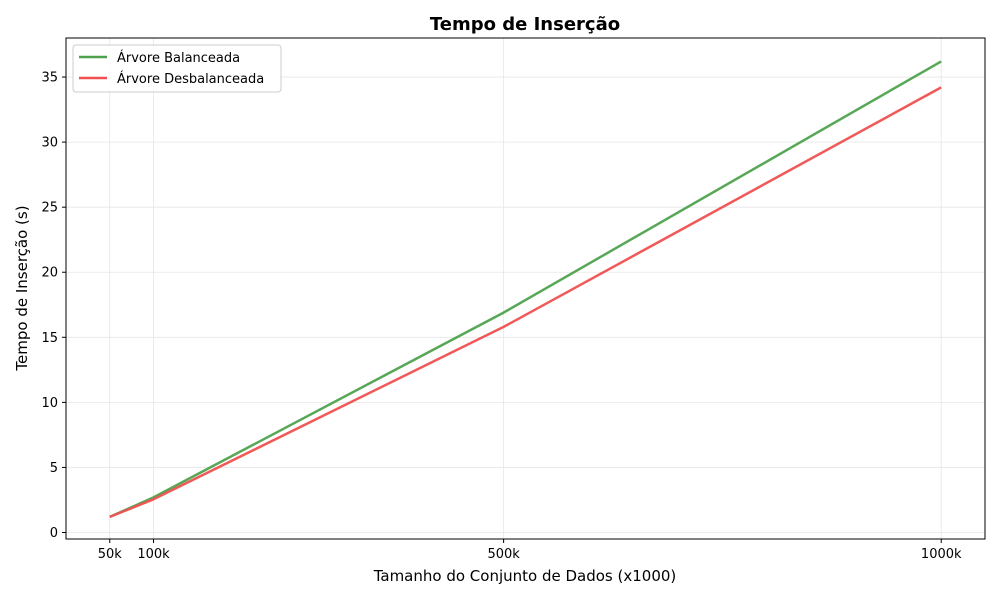 This screenshot has height=600, width=1000. What do you see at coordinates (178, 58) in the screenshot?
I see `legend-label-balanced: Árvore Balanceada` at bounding box center [178, 58].